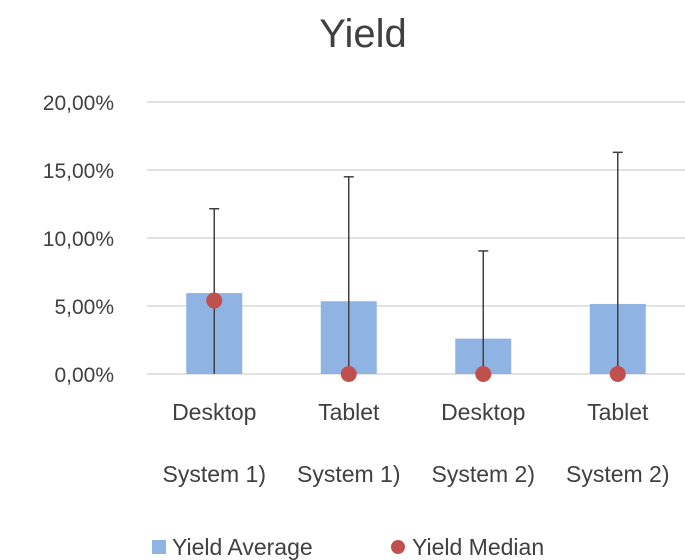  What do you see at coordinates (159, 547) in the screenshot?
I see `legend-swatch-yield-average` at bounding box center [159, 547].